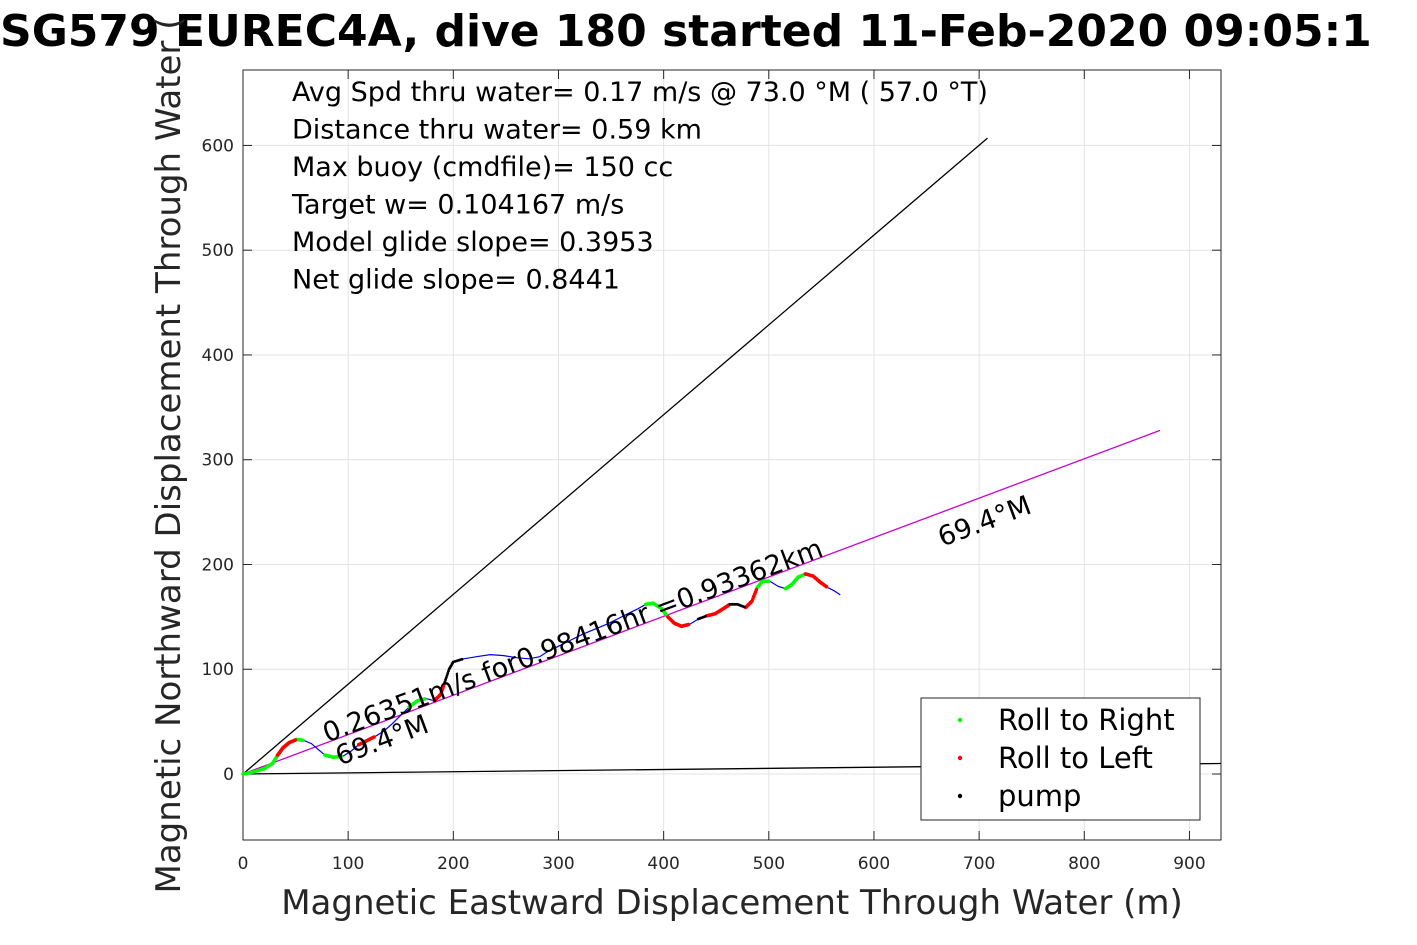 The width and height of the screenshot is (1417, 945). Describe the element at coordinates (243, 864) in the screenshot. I see `x-tick-label: 0` at that location.